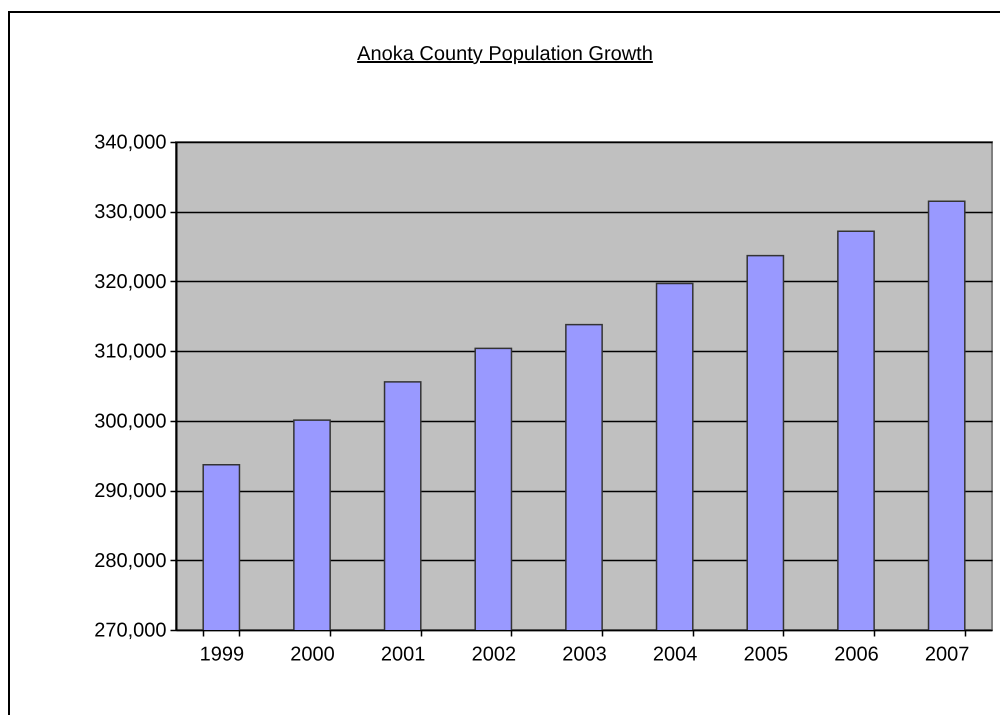  Describe the element at coordinates (403, 655) in the screenshot. I see `x-tick-label: 2001` at that location.